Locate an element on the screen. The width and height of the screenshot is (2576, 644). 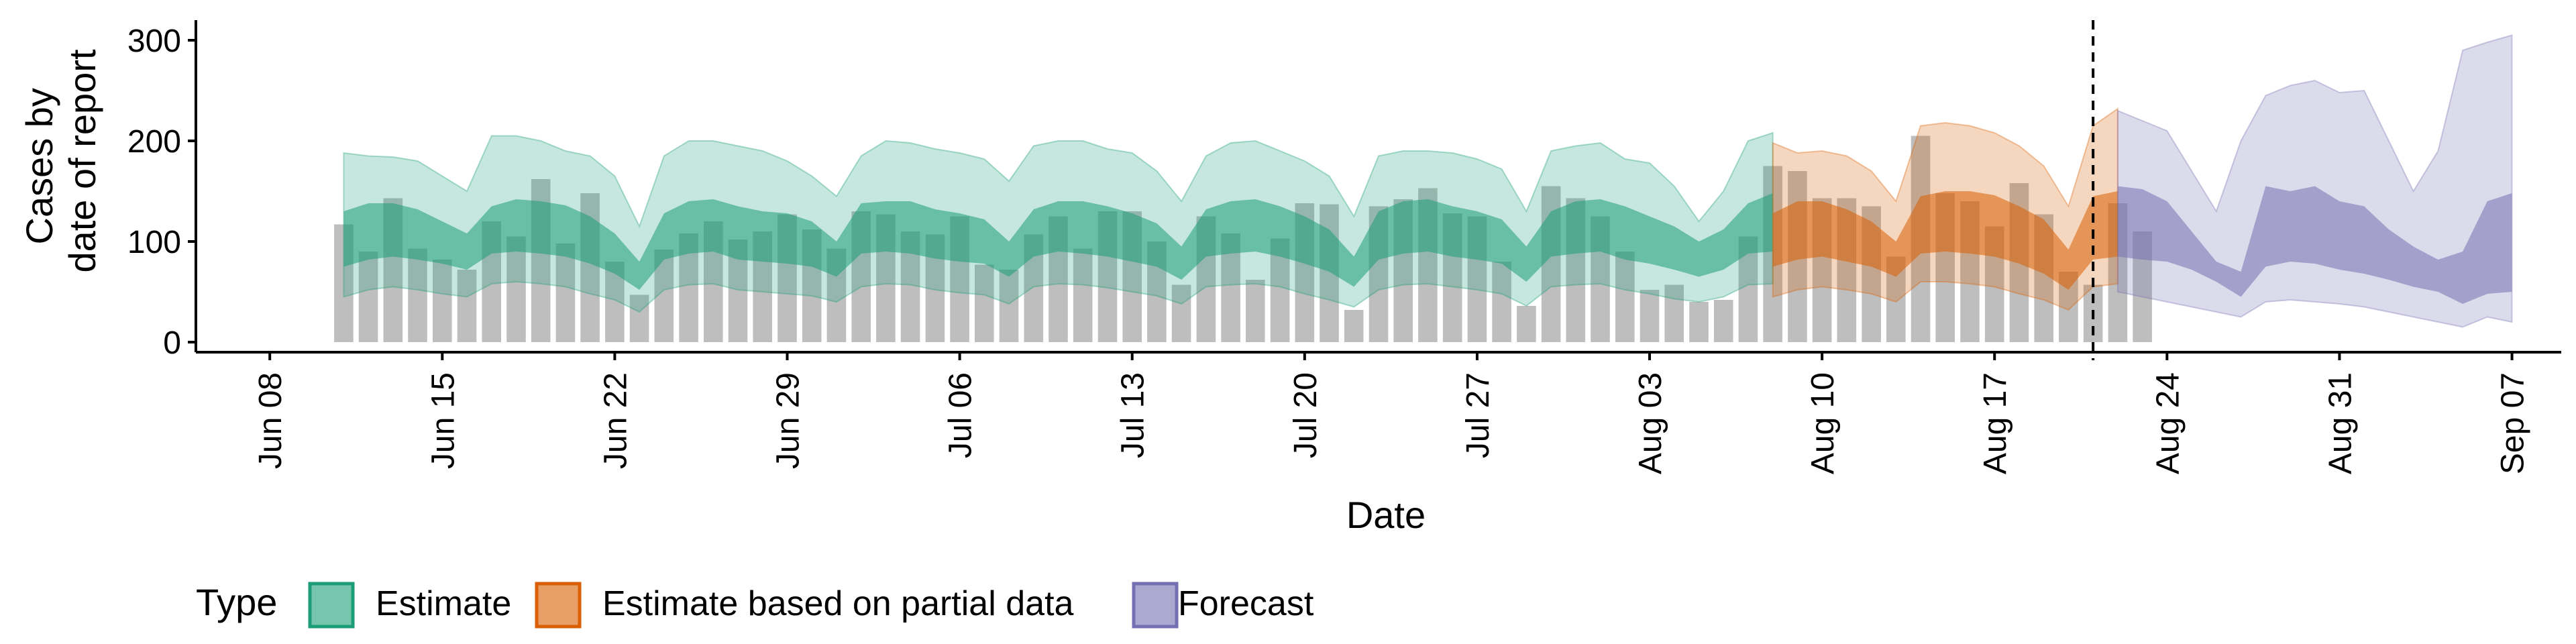
x-tick-label: Jul 27 is located at coordinates (1478, 415).